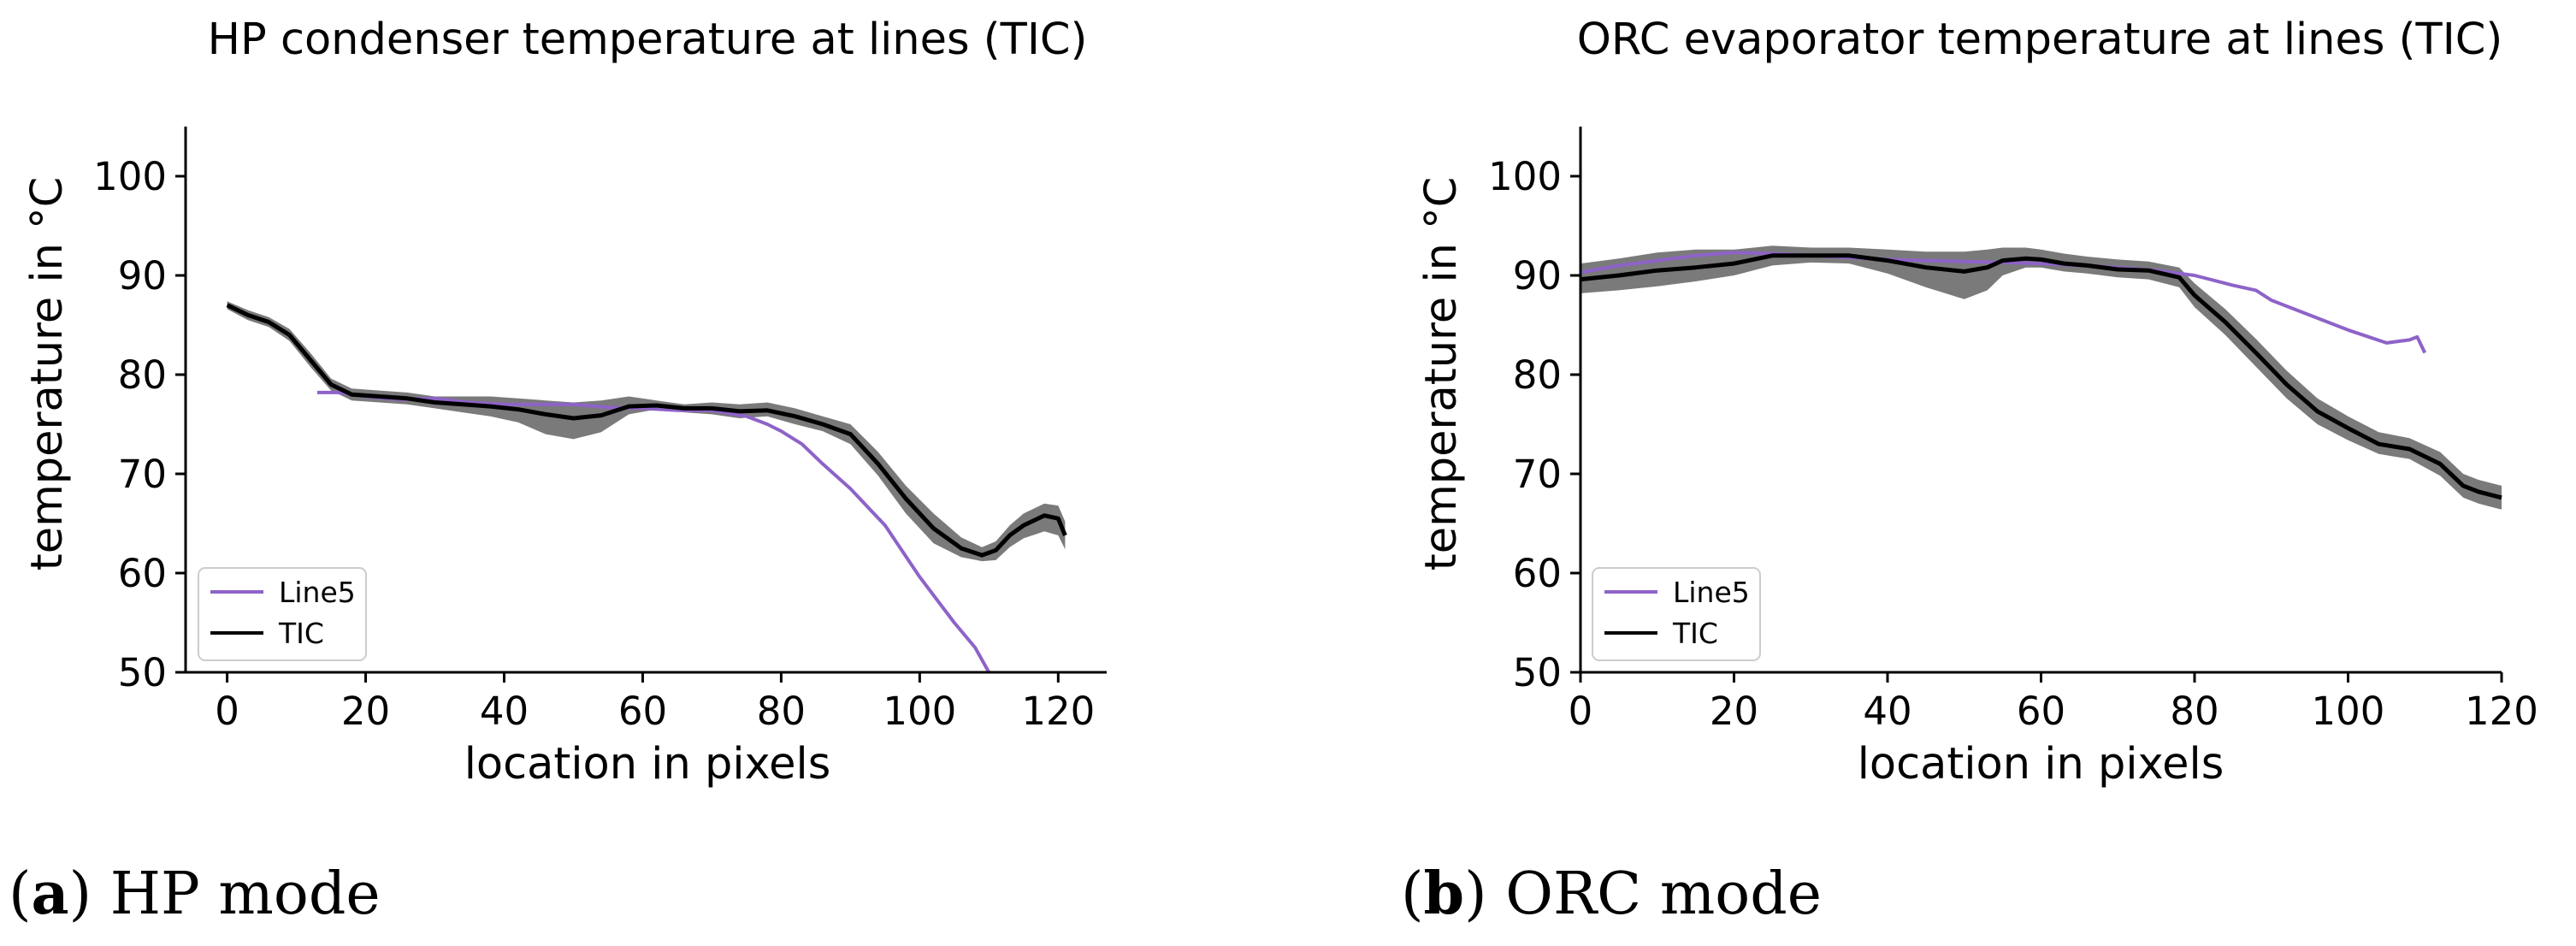 The height and width of the screenshot is (946, 2576). What do you see at coordinates (236, 894) in the screenshot?
I see `caption-text: HP mode` at bounding box center [236, 894].